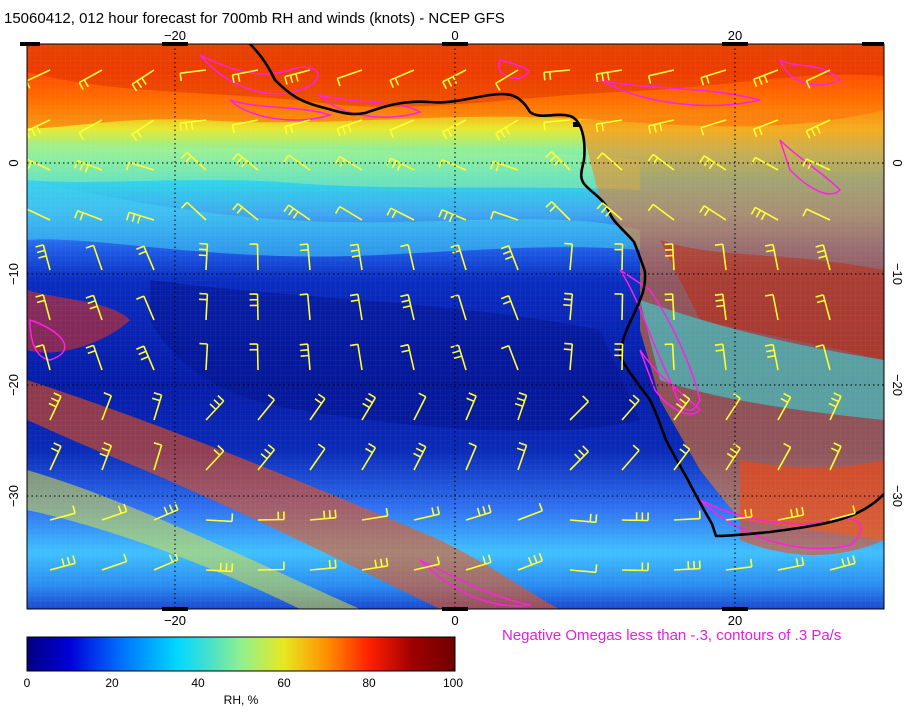  Describe the element at coordinates (13, 496) in the screenshot. I see `lat-label-left-3: −30` at that location.